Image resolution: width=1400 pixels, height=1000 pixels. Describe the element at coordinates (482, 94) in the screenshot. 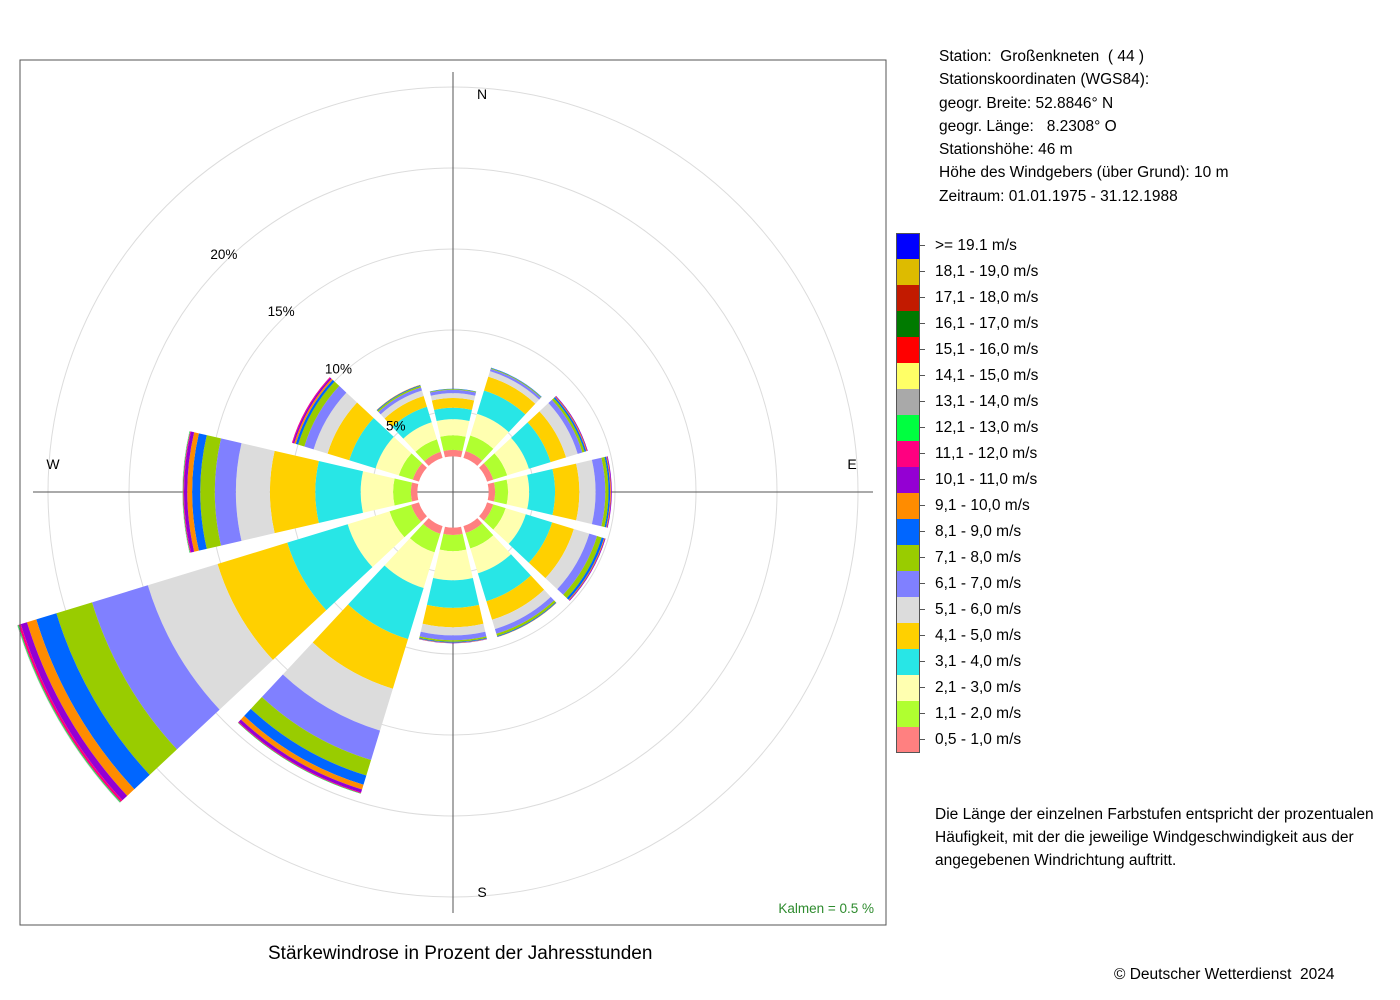

I see `compass-label-n: N` at that location.